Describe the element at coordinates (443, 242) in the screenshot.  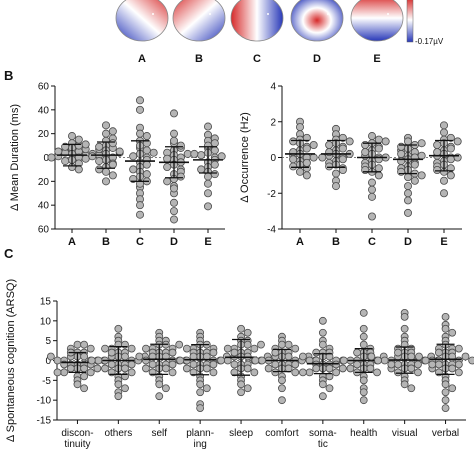
I see `x-tick-label: E` at that location.